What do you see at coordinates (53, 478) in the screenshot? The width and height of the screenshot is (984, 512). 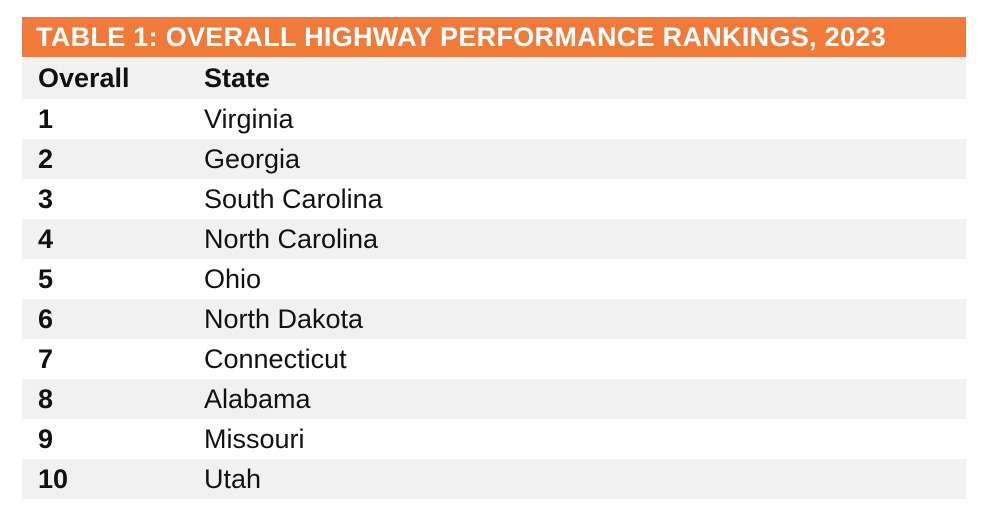 I see `rank-cell: 10` at bounding box center [53, 478].